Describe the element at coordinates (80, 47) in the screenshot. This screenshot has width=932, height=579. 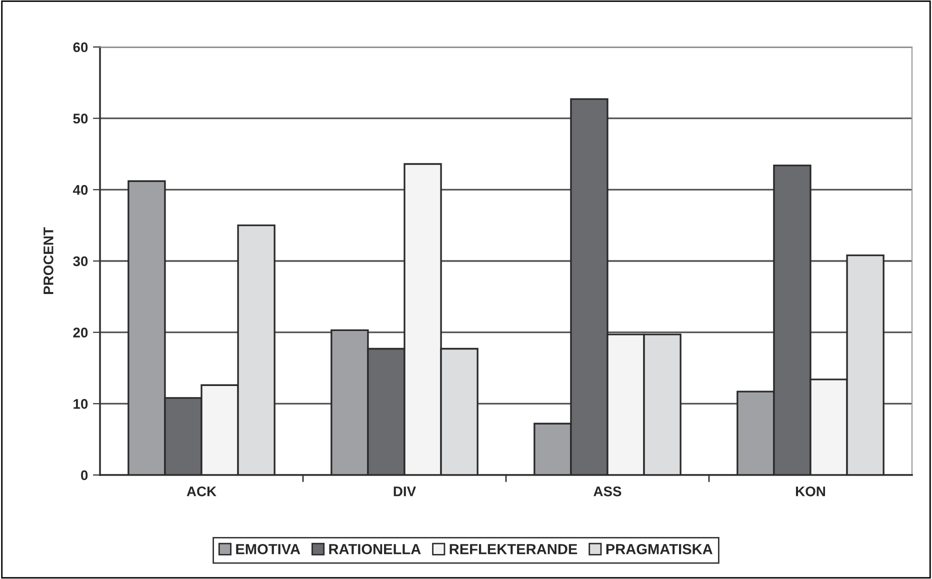
I see `y-tick-label: 60` at that location.